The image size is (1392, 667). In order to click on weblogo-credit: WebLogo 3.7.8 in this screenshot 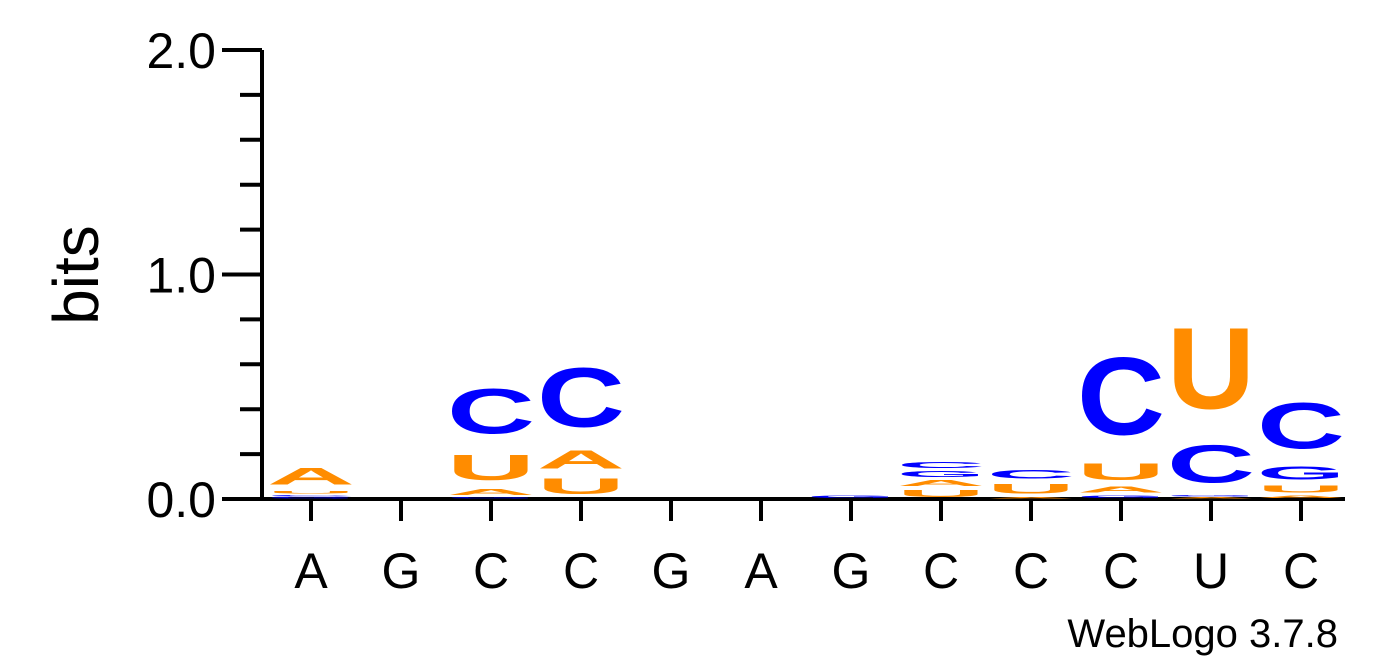, I will do `click(1202, 634)`.